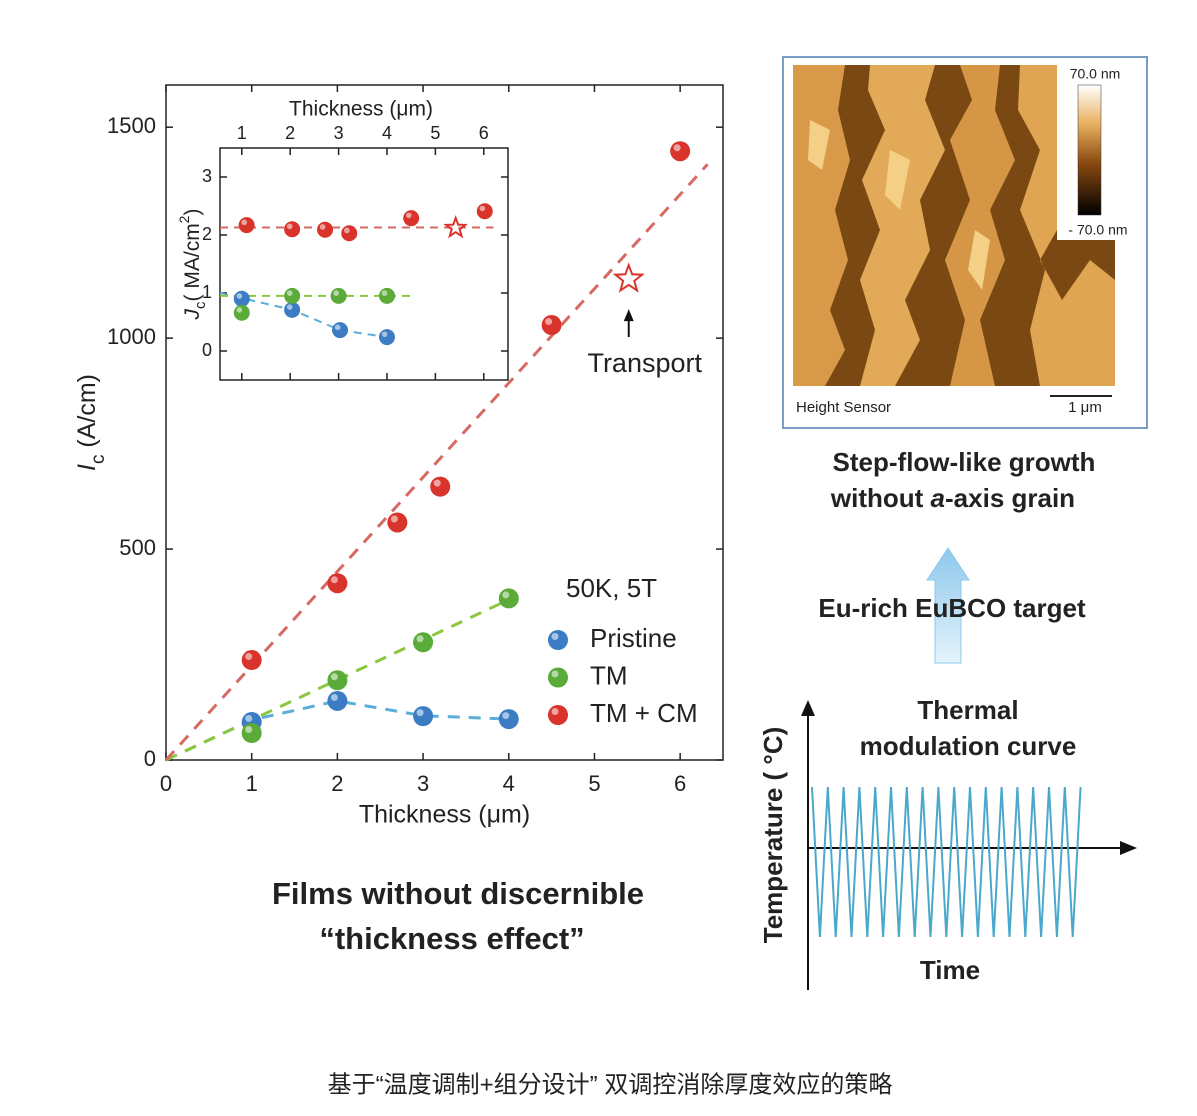 Image resolution: width=1197 pixels, height=1116 pixels. What do you see at coordinates (773, 835) in the screenshot?
I see `thermal-y-label: Temperature ( °C)` at bounding box center [773, 835].